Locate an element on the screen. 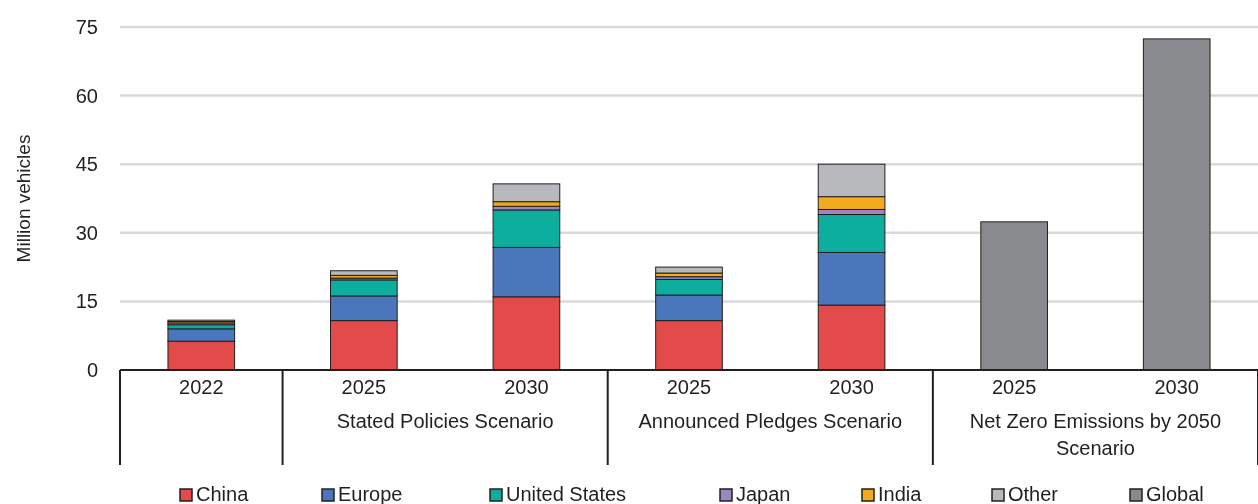 This screenshot has width=1258, height=504. y-tick-label: 30 is located at coordinates (86, 232).